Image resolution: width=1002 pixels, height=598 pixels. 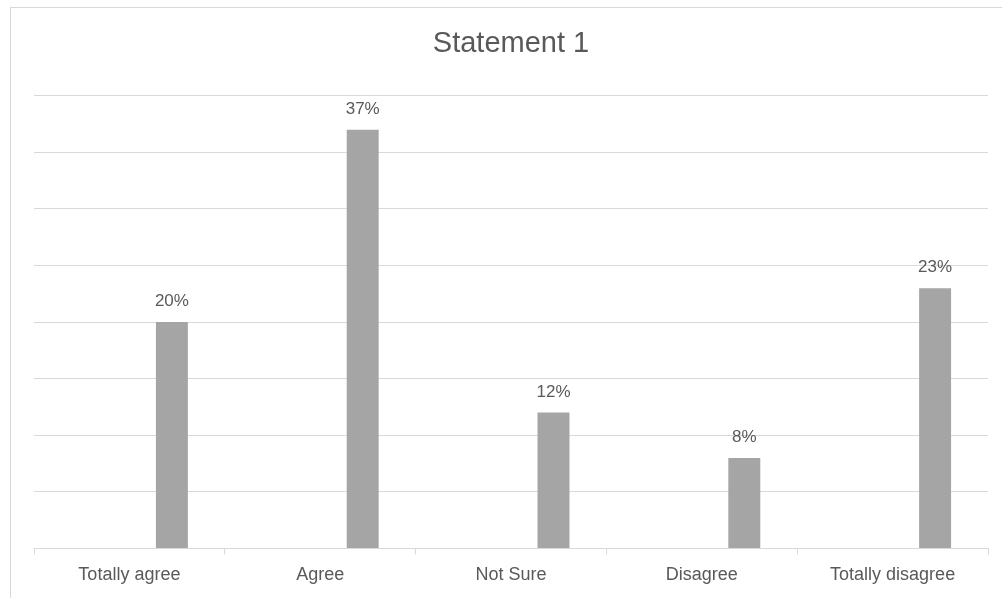 What do you see at coordinates (362, 108) in the screenshot?
I see `data-label: 37%` at bounding box center [362, 108].